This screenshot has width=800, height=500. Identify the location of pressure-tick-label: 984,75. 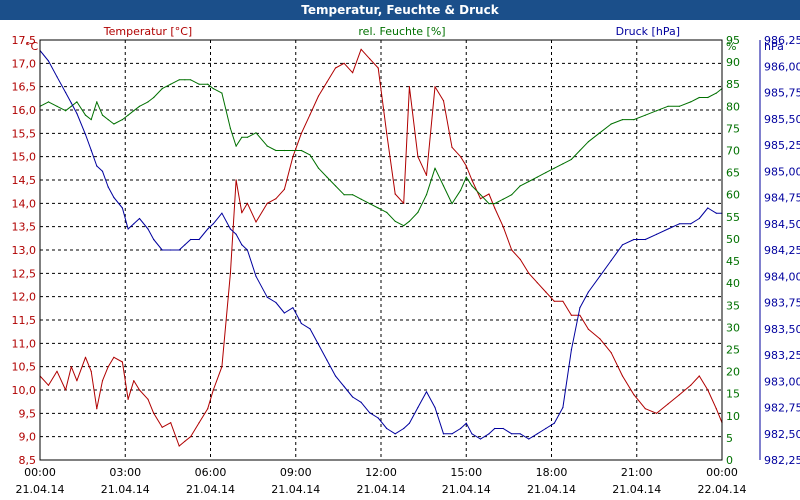
(782, 198).